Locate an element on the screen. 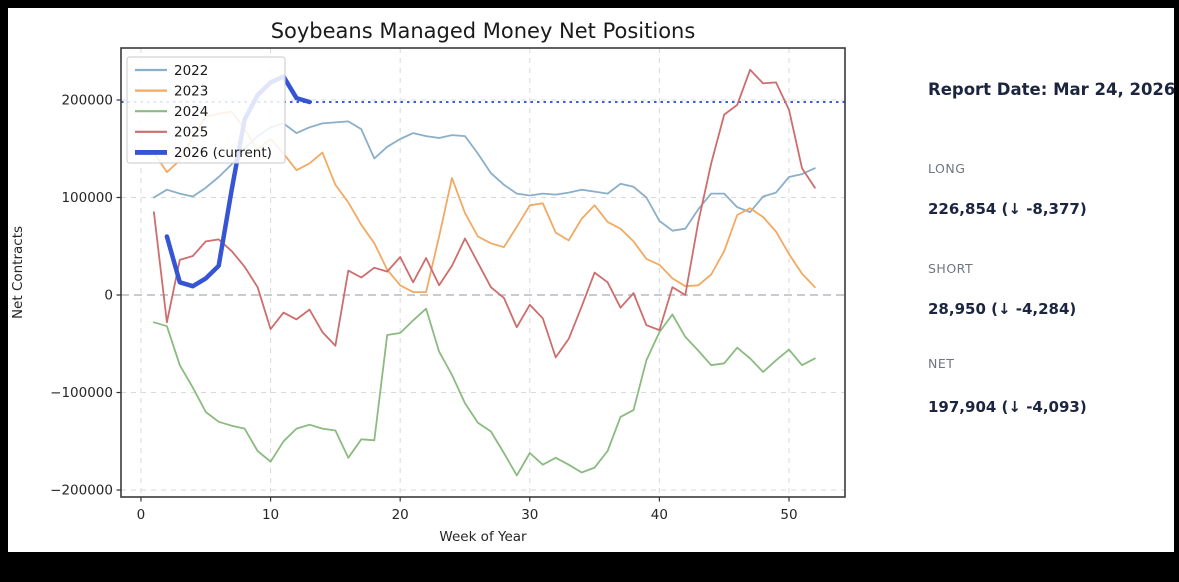 This screenshot has width=1179, height=582. net-value: 197,904 (↓ -4,093) is located at coordinates (1007, 407).